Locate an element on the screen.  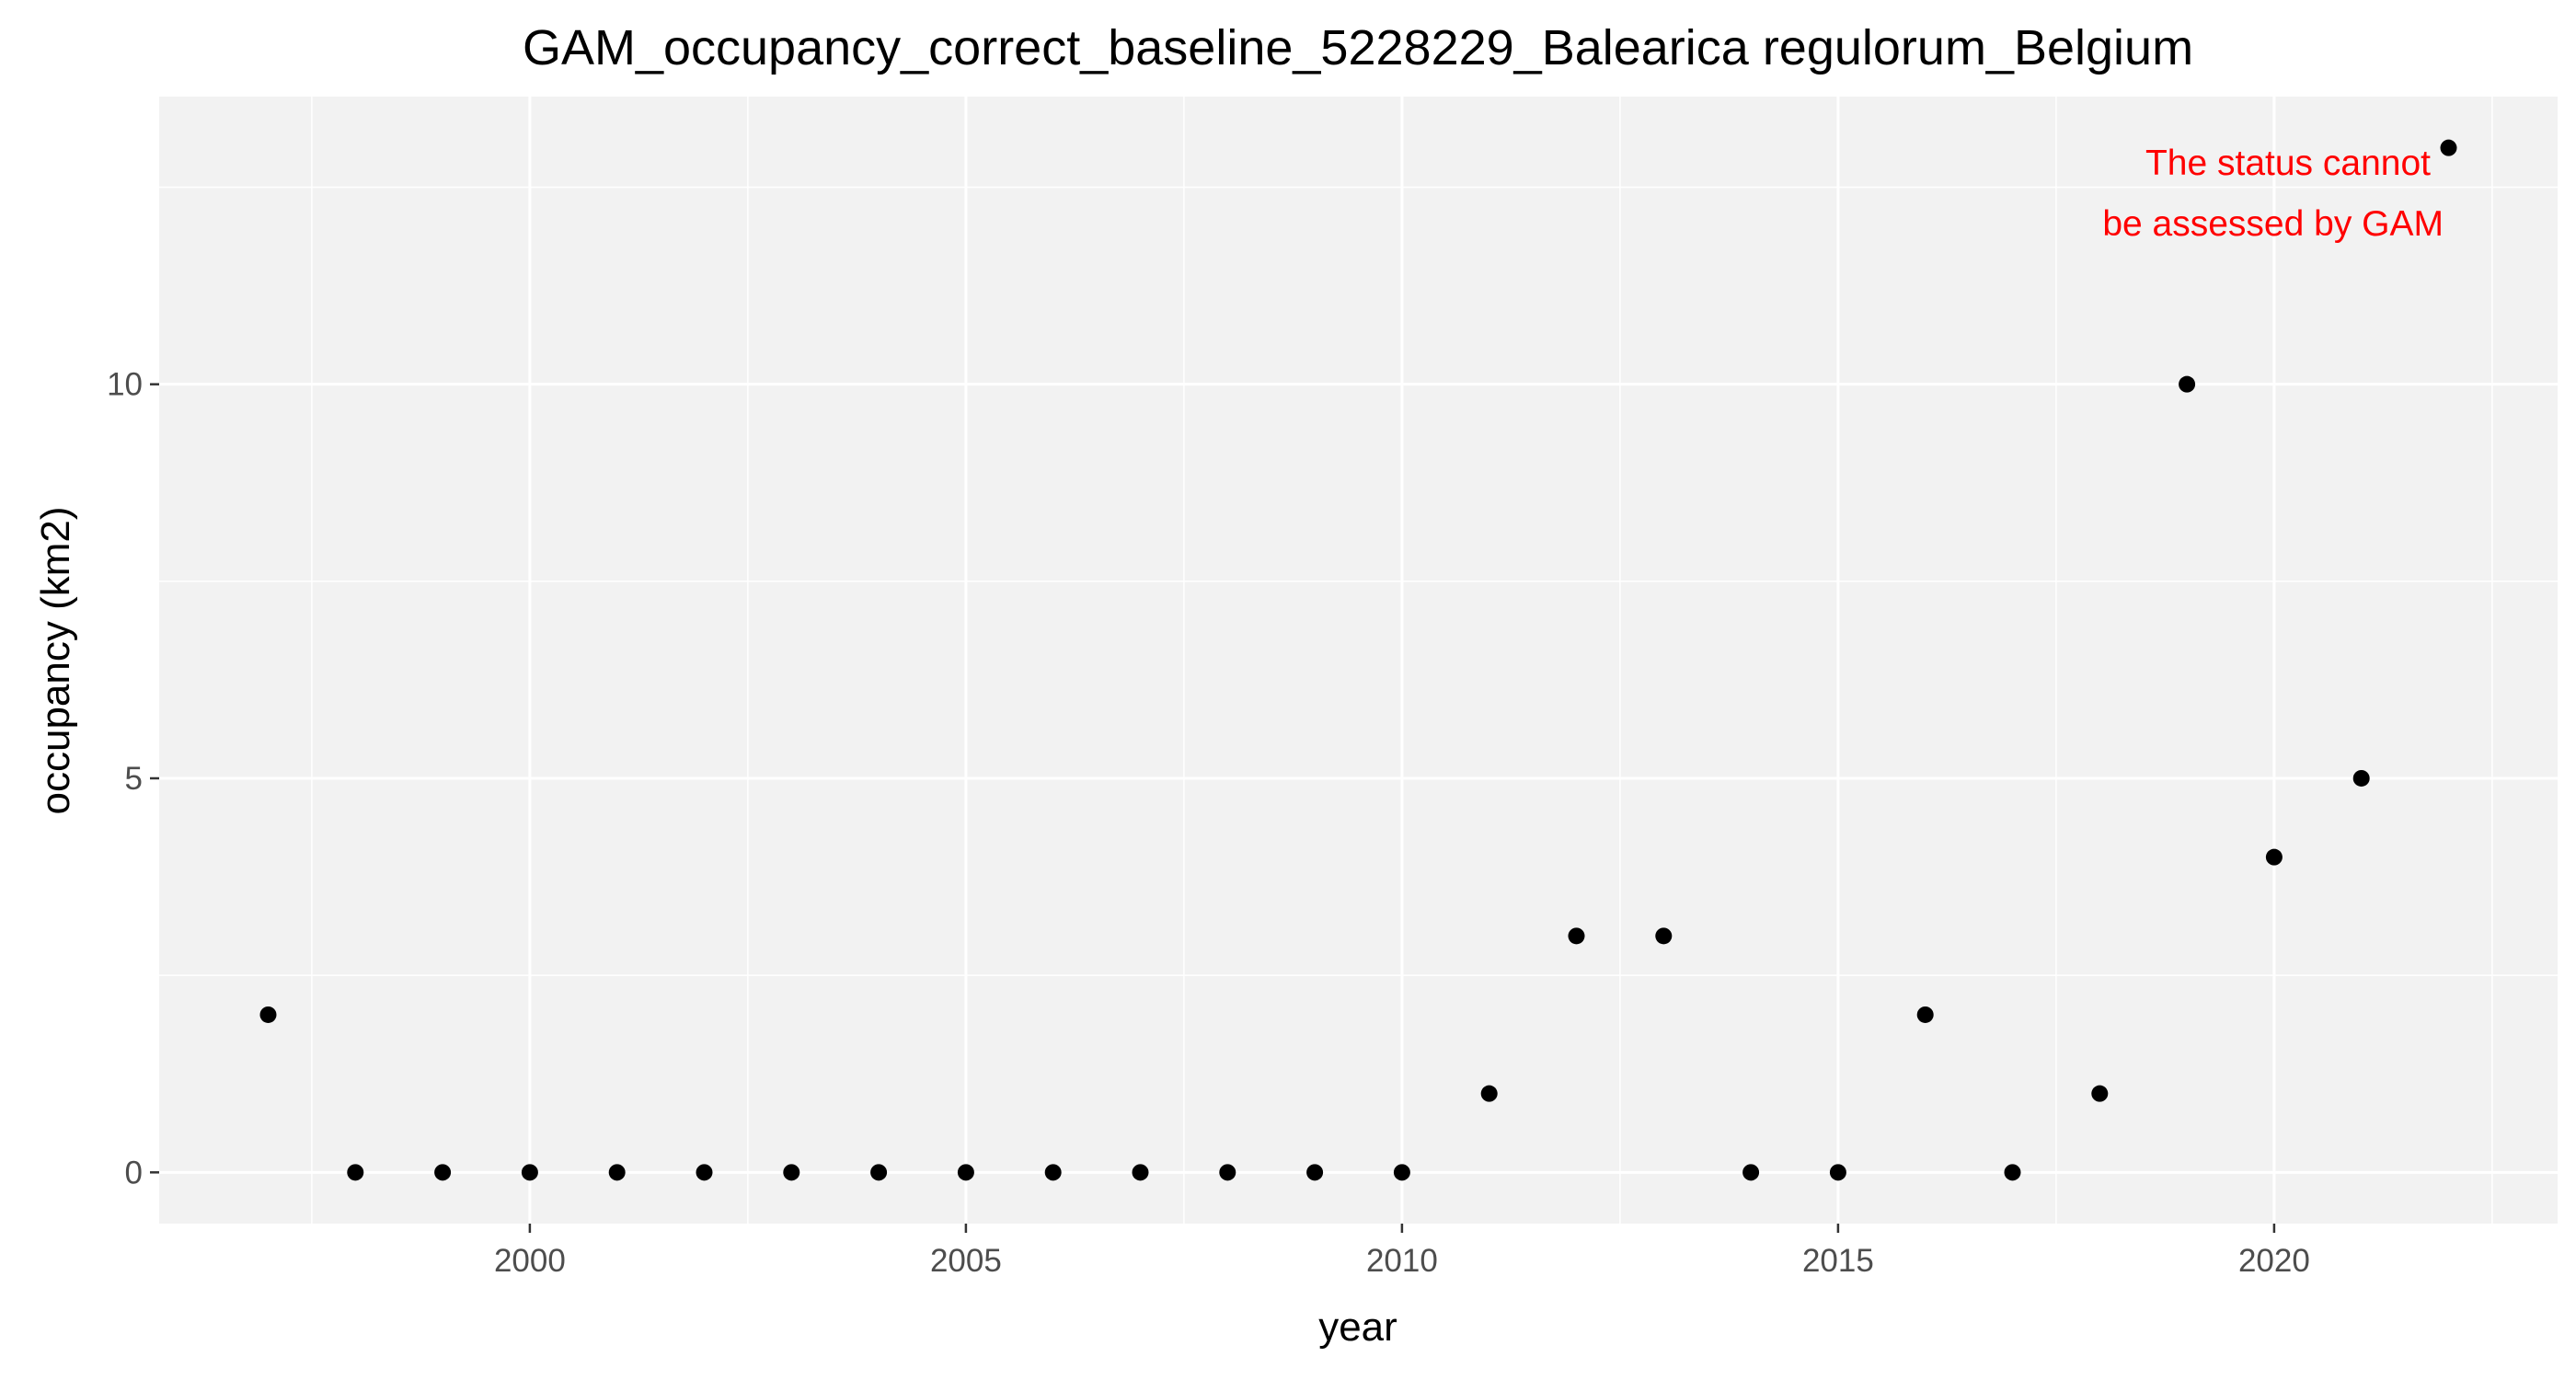
x-axis-label: year is located at coordinates (1357, 1327).